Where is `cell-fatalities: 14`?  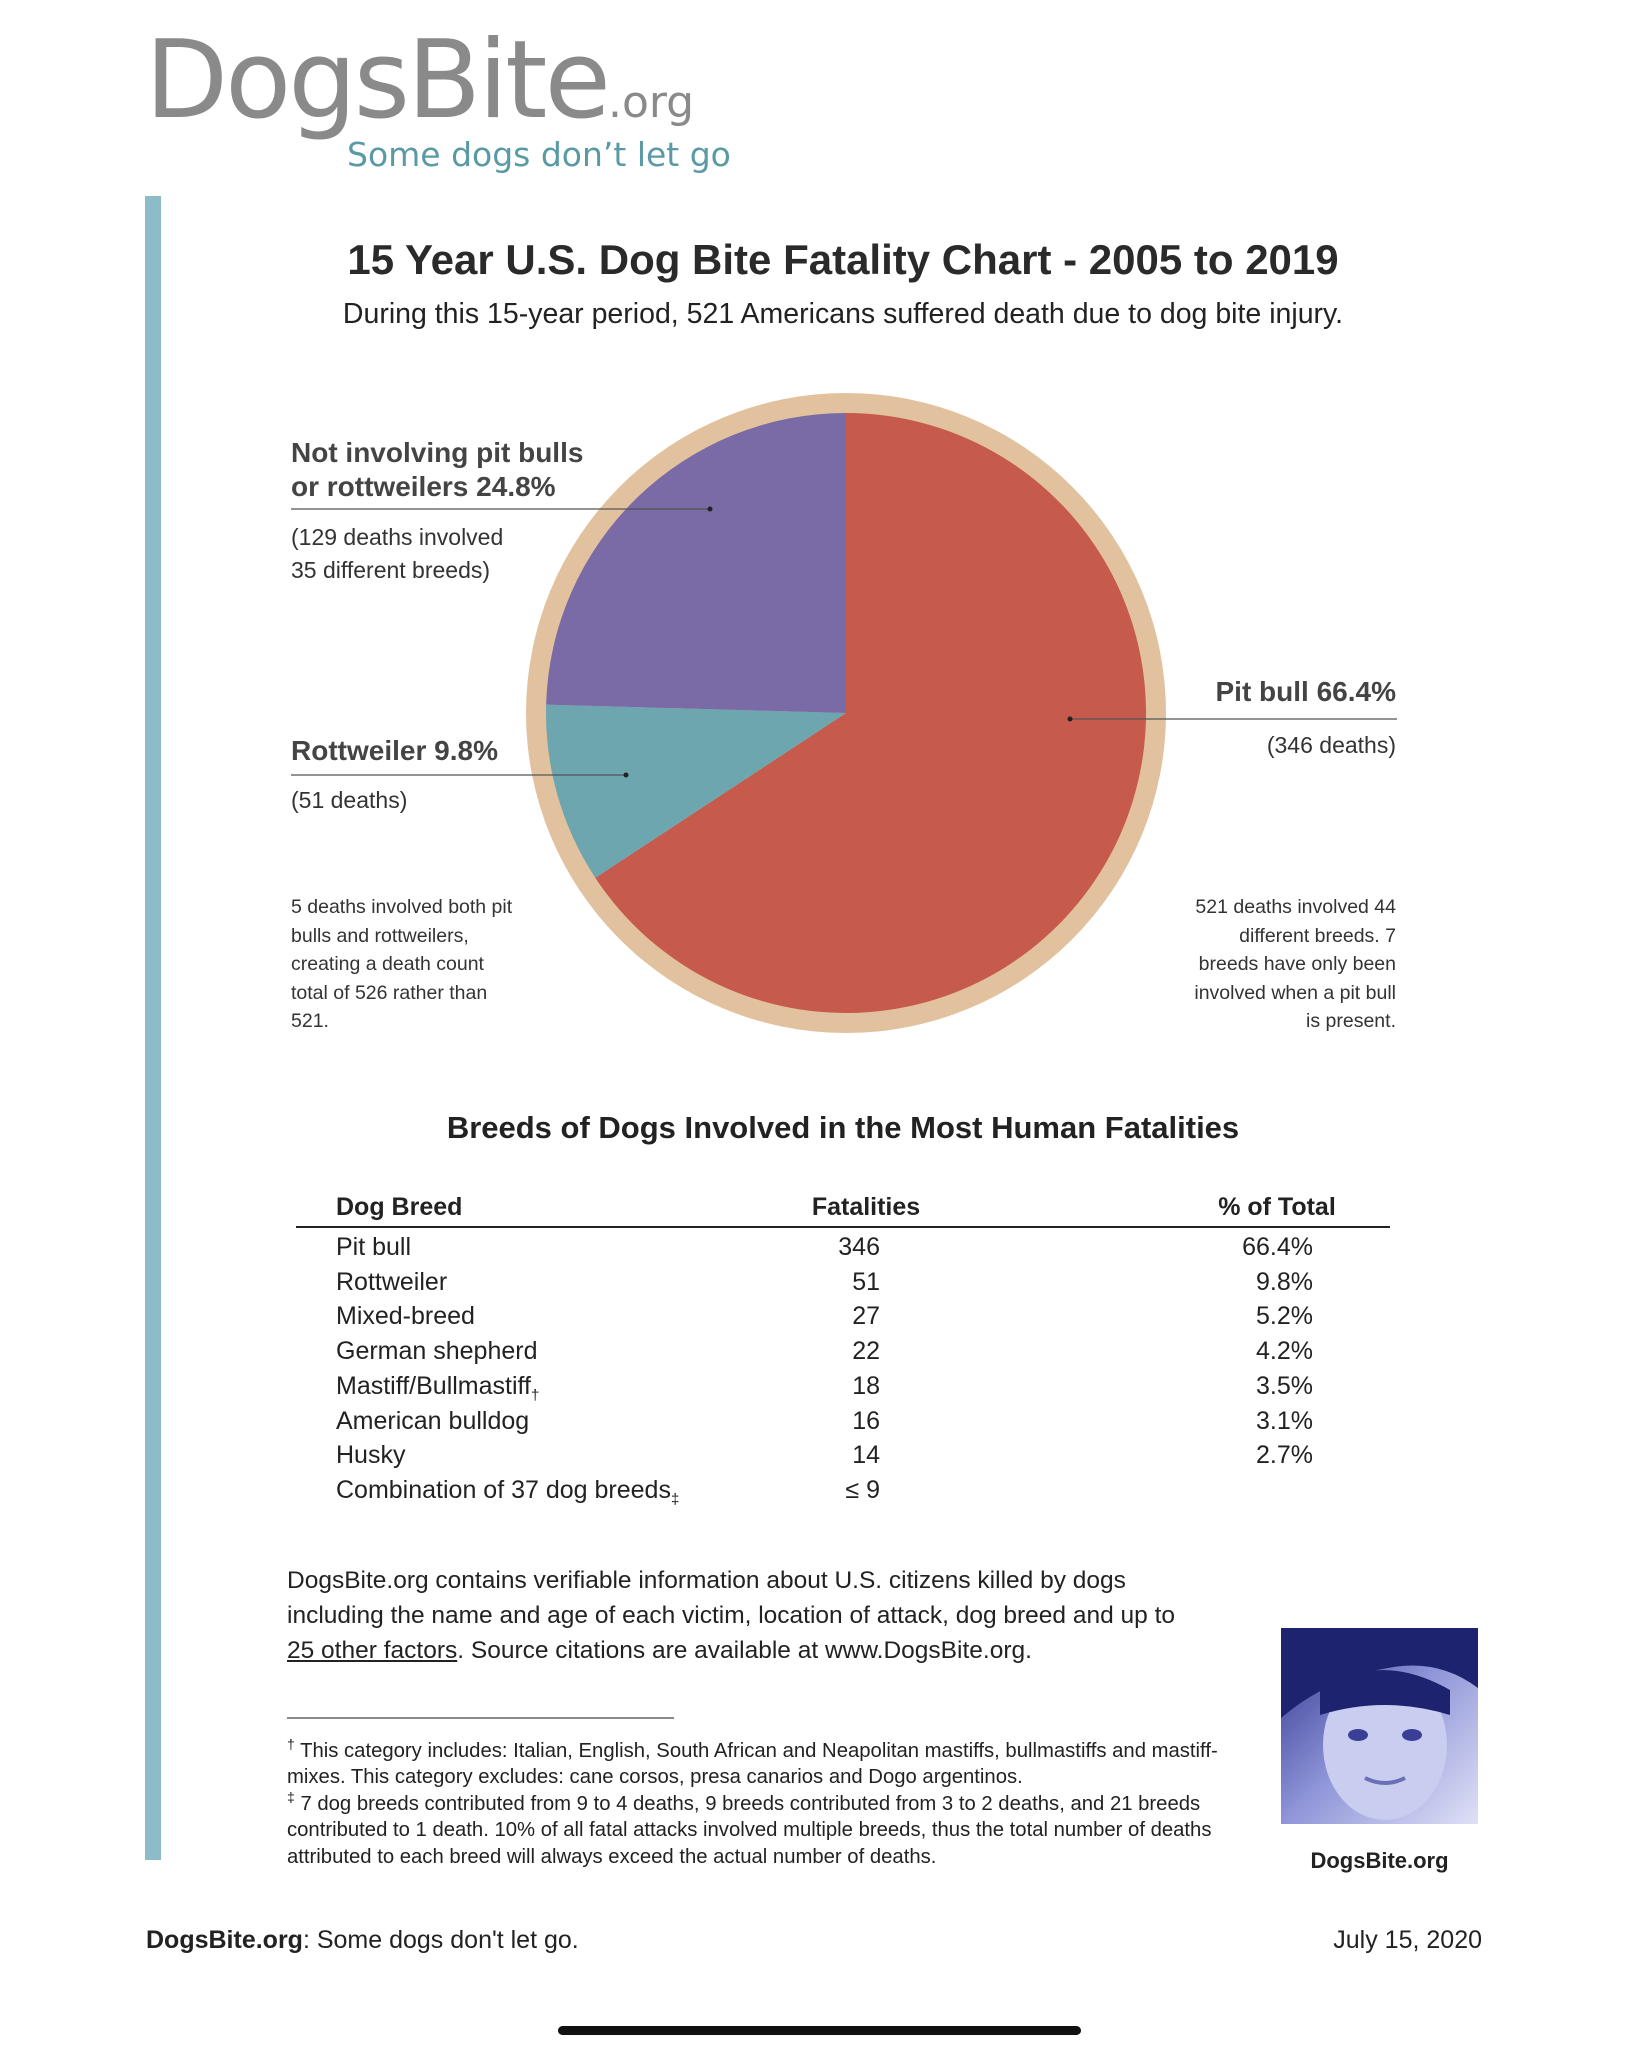 cell-fatalities: 14 is located at coordinates (866, 1455).